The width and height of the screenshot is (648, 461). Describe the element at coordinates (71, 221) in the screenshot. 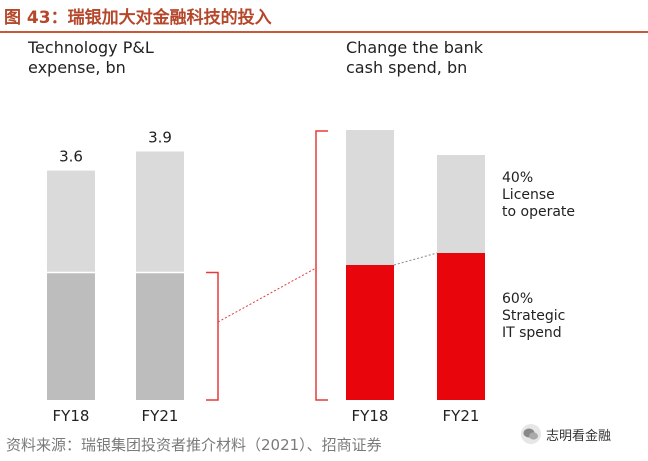

I see `left-bar-fy18-seg1` at that location.